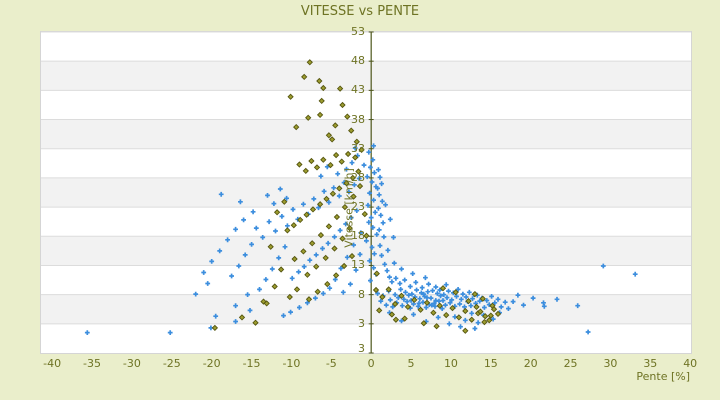  What do you see at coordinates (358, 148) in the screenshot?
I see `y-tick-label: 33` at bounding box center [358, 148].